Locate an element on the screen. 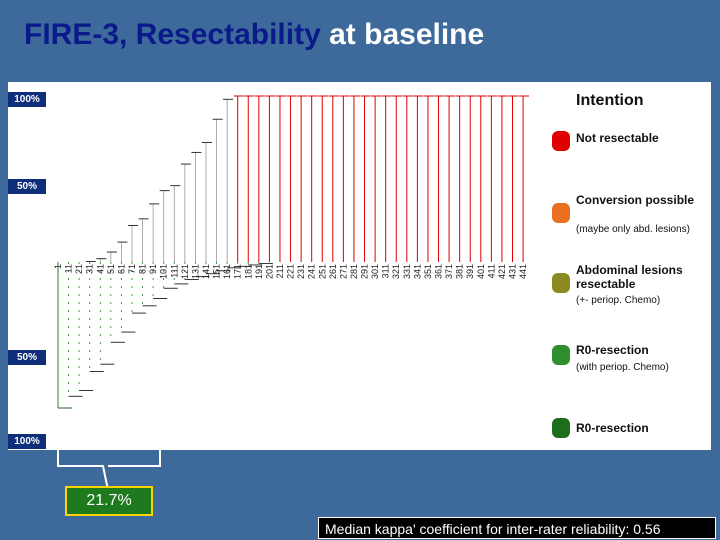  x-tick-label: 171 is located at coordinates (238, 271).